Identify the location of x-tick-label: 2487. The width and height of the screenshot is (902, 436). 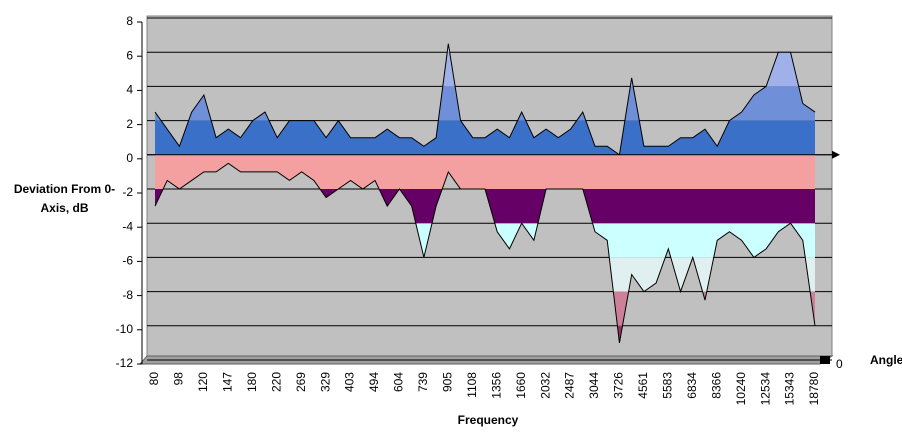
(570, 385).